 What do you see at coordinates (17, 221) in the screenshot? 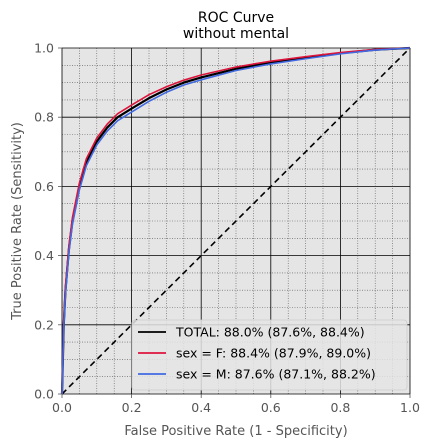
I see `y-axis-label: True Positive Rate (Sensitivity)` at bounding box center [17, 221].